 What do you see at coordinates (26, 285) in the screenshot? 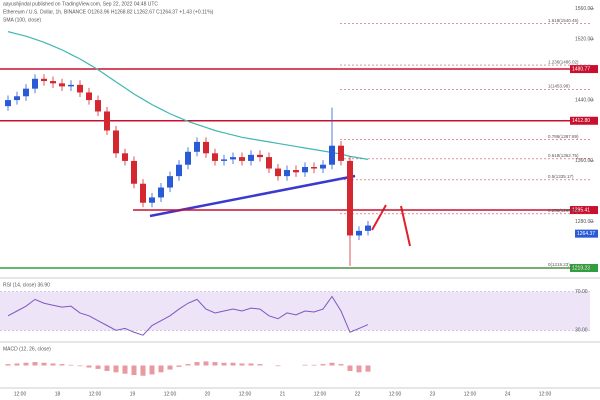
I see `rsi-title: RSI (14, close) 36.90` at bounding box center [26, 285].